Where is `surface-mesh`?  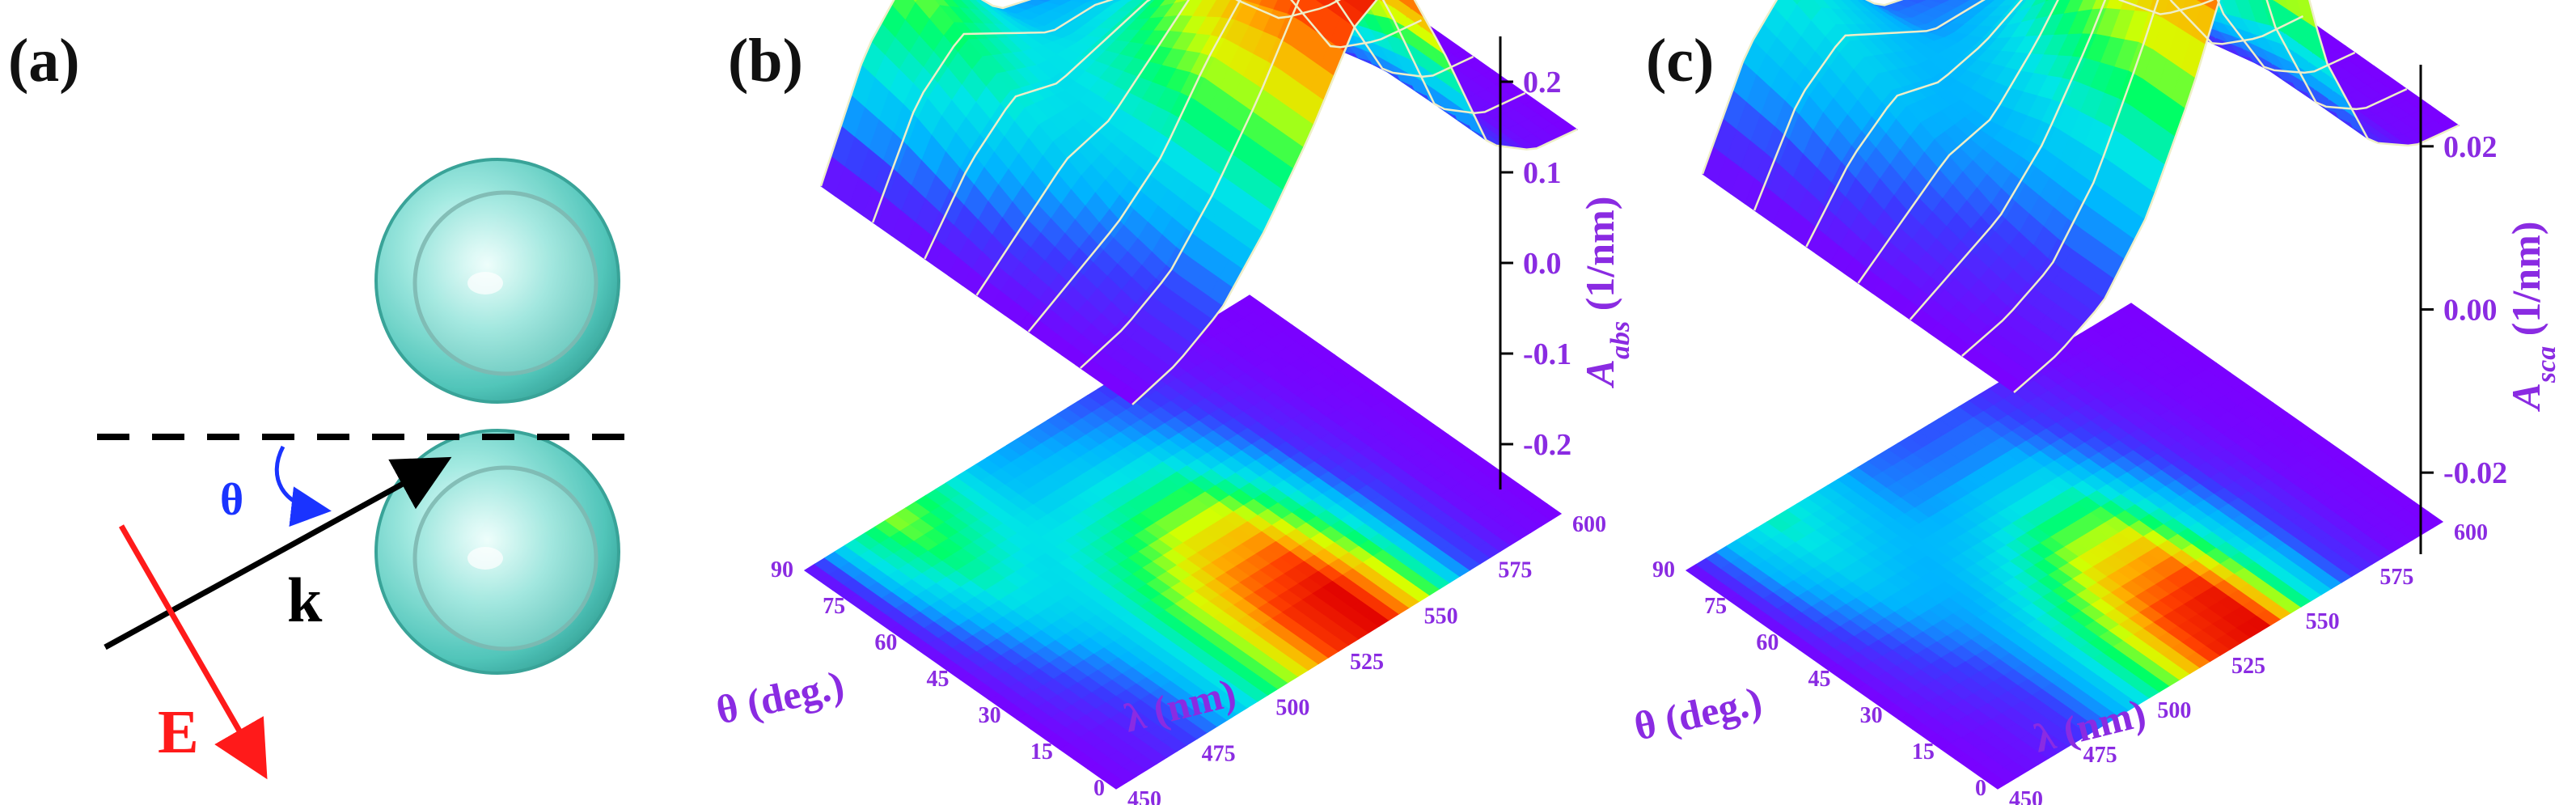
surface-mesh is located at coordinates (1198, 202).